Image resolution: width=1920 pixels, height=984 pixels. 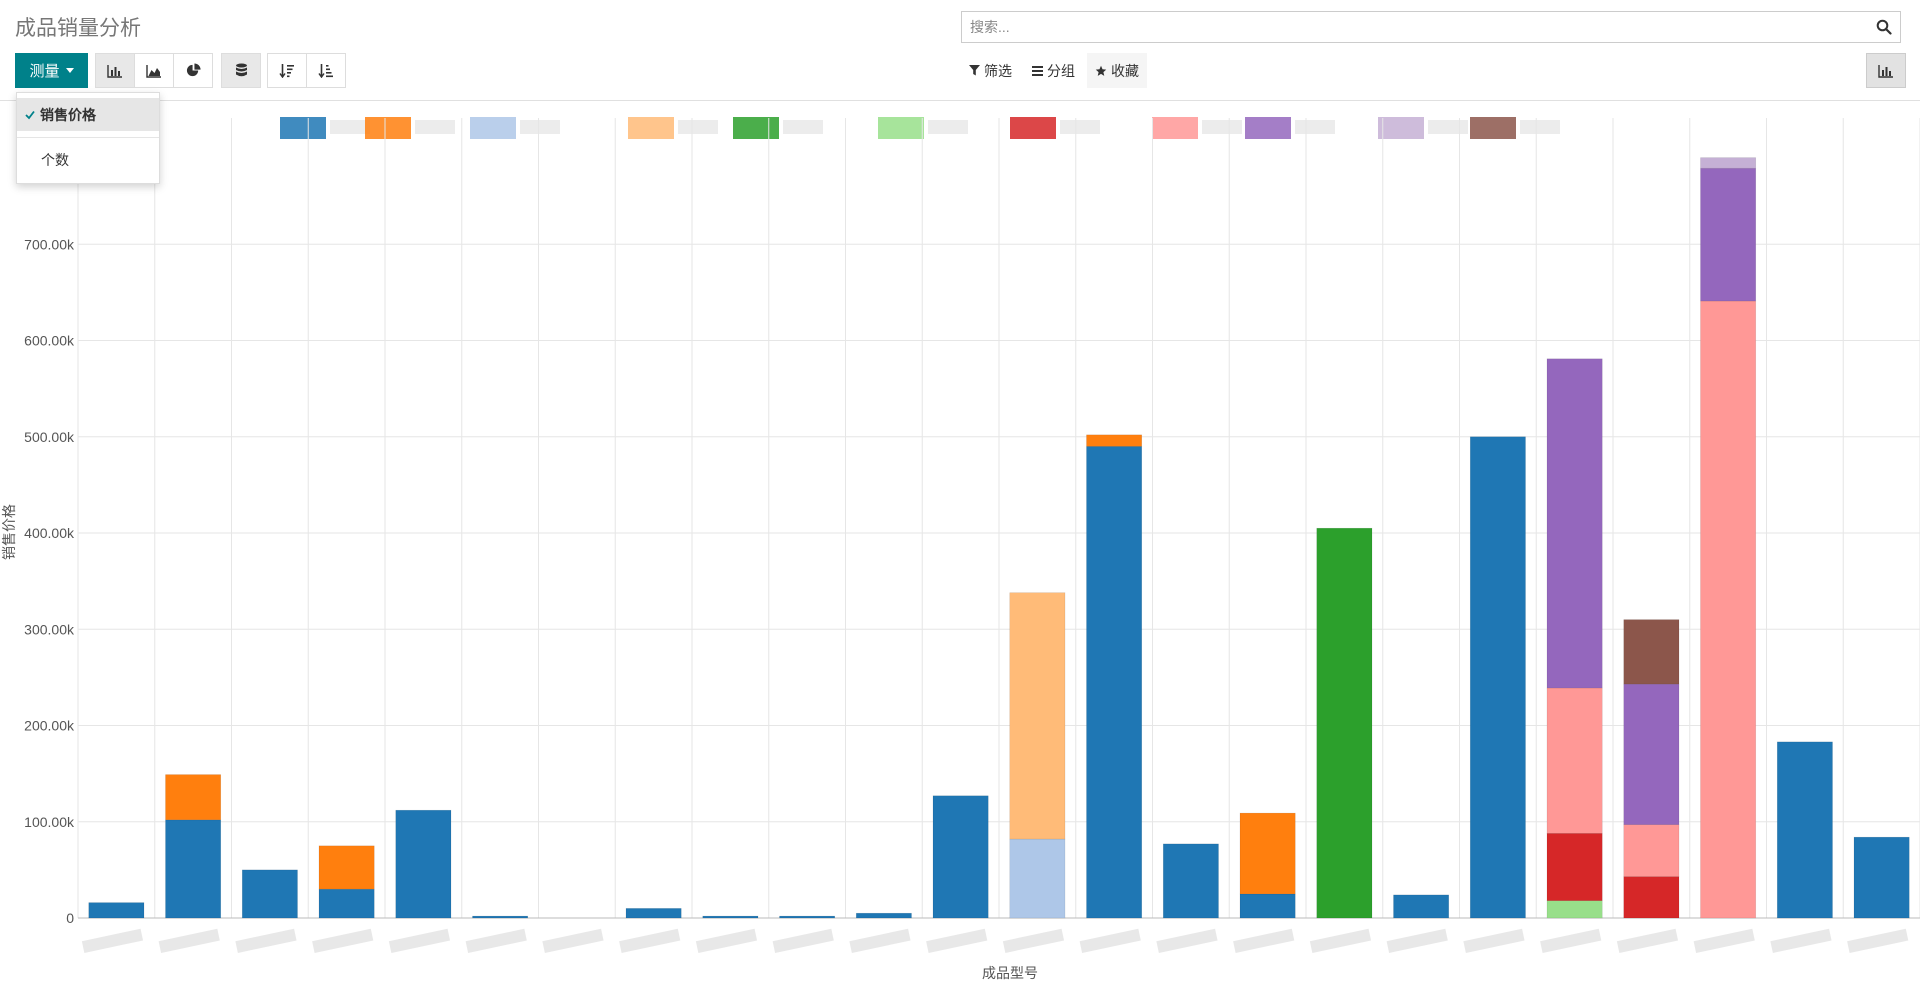 I want to click on measure-option-label: 销售价格, so click(x=68, y=114).